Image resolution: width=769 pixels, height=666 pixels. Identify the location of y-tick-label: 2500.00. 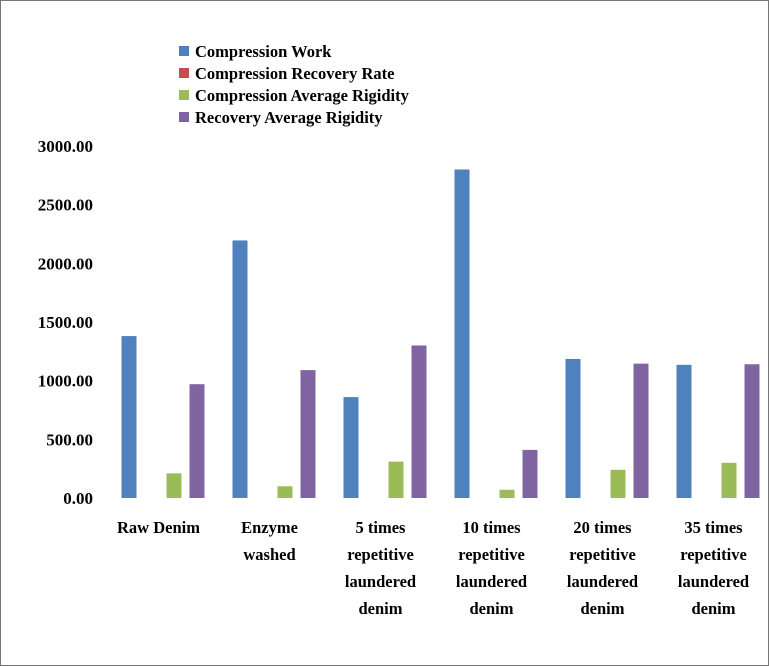
(65, 205).